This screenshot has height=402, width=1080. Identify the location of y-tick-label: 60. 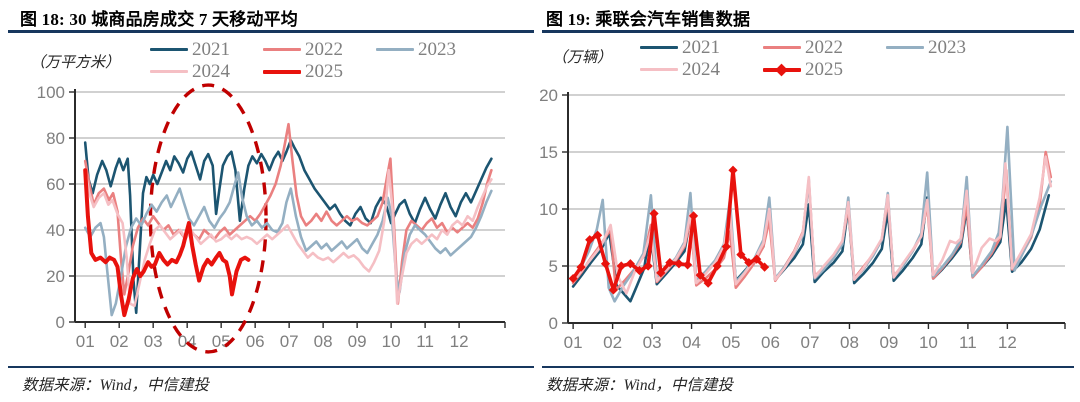
(55, 184).